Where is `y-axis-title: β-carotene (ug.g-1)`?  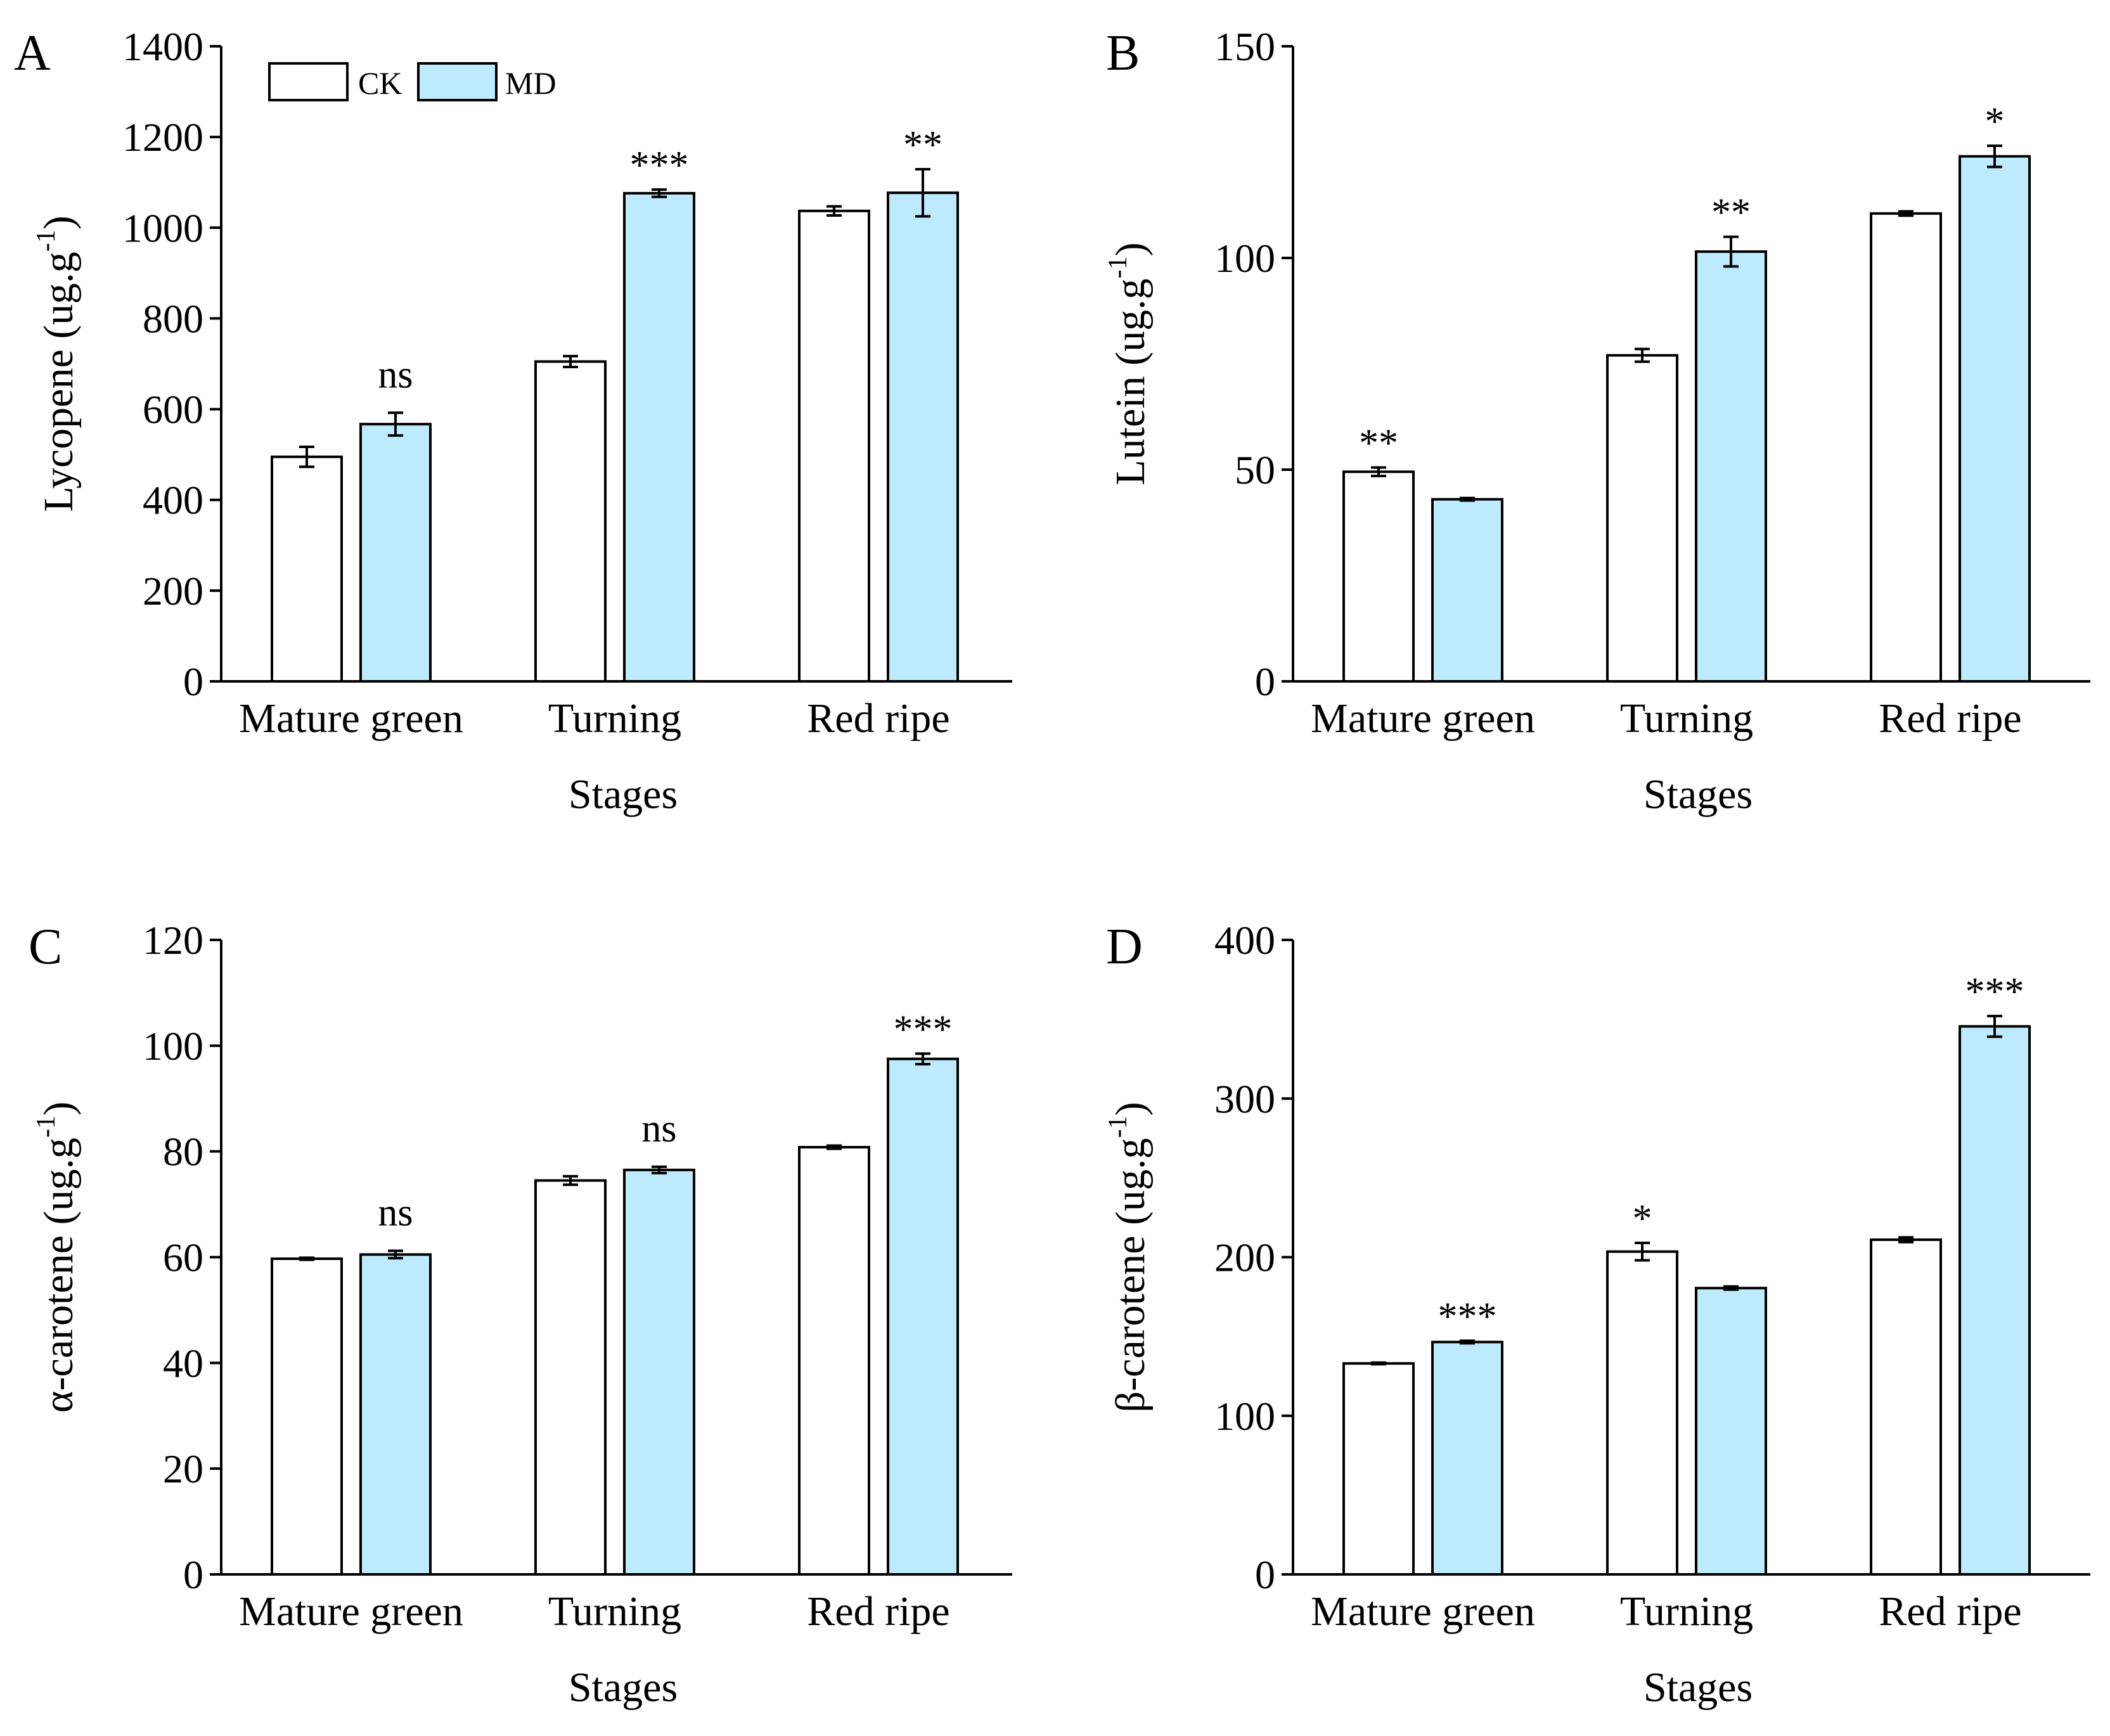
y-axis-title: β-carotene (ug.g-1) is located at coordinates (1128, 1257).